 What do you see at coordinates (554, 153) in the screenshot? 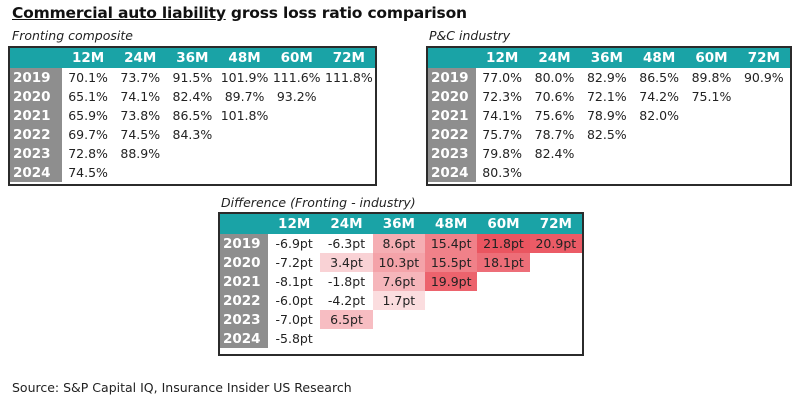
I see `value-cell: 82.4%` at bounding box center [554, 153].